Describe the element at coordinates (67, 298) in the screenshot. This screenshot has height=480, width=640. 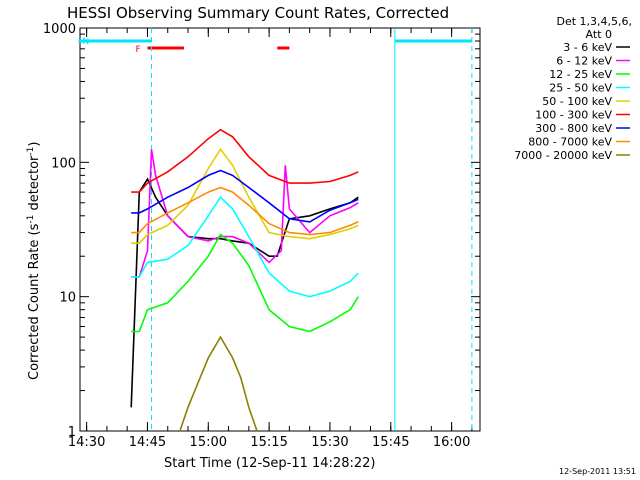
I see `y-tick-label: 10` at that location.